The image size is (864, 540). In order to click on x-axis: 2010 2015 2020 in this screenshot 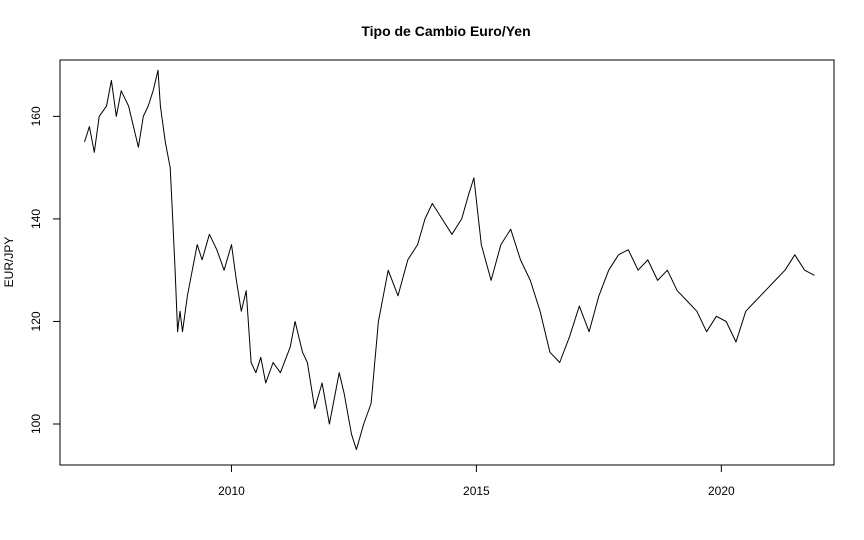, I will do `click(476, 481)`.